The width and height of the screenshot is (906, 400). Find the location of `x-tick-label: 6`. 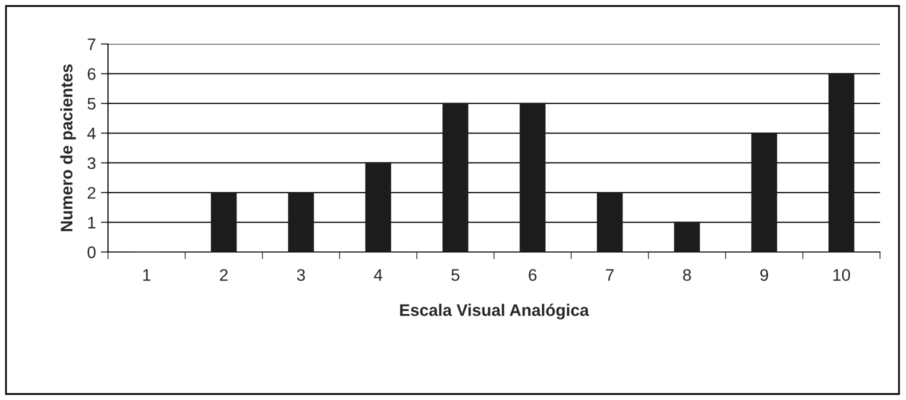

x-tick-label: 6 is located at coordinates (532, 275).